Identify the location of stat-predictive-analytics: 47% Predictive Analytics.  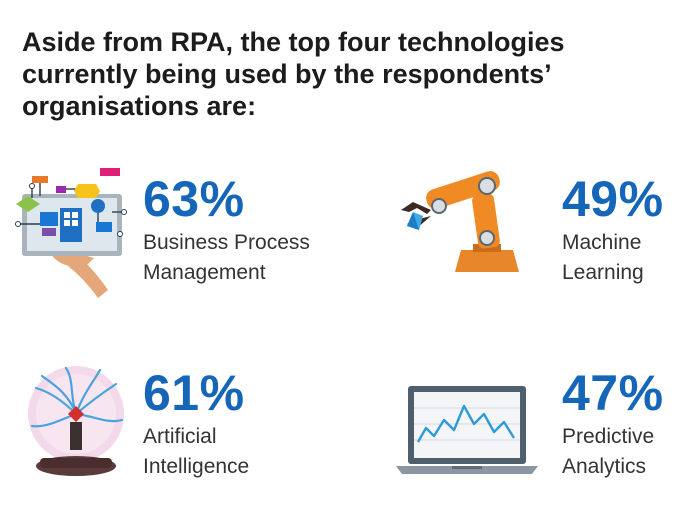
(613, 424).